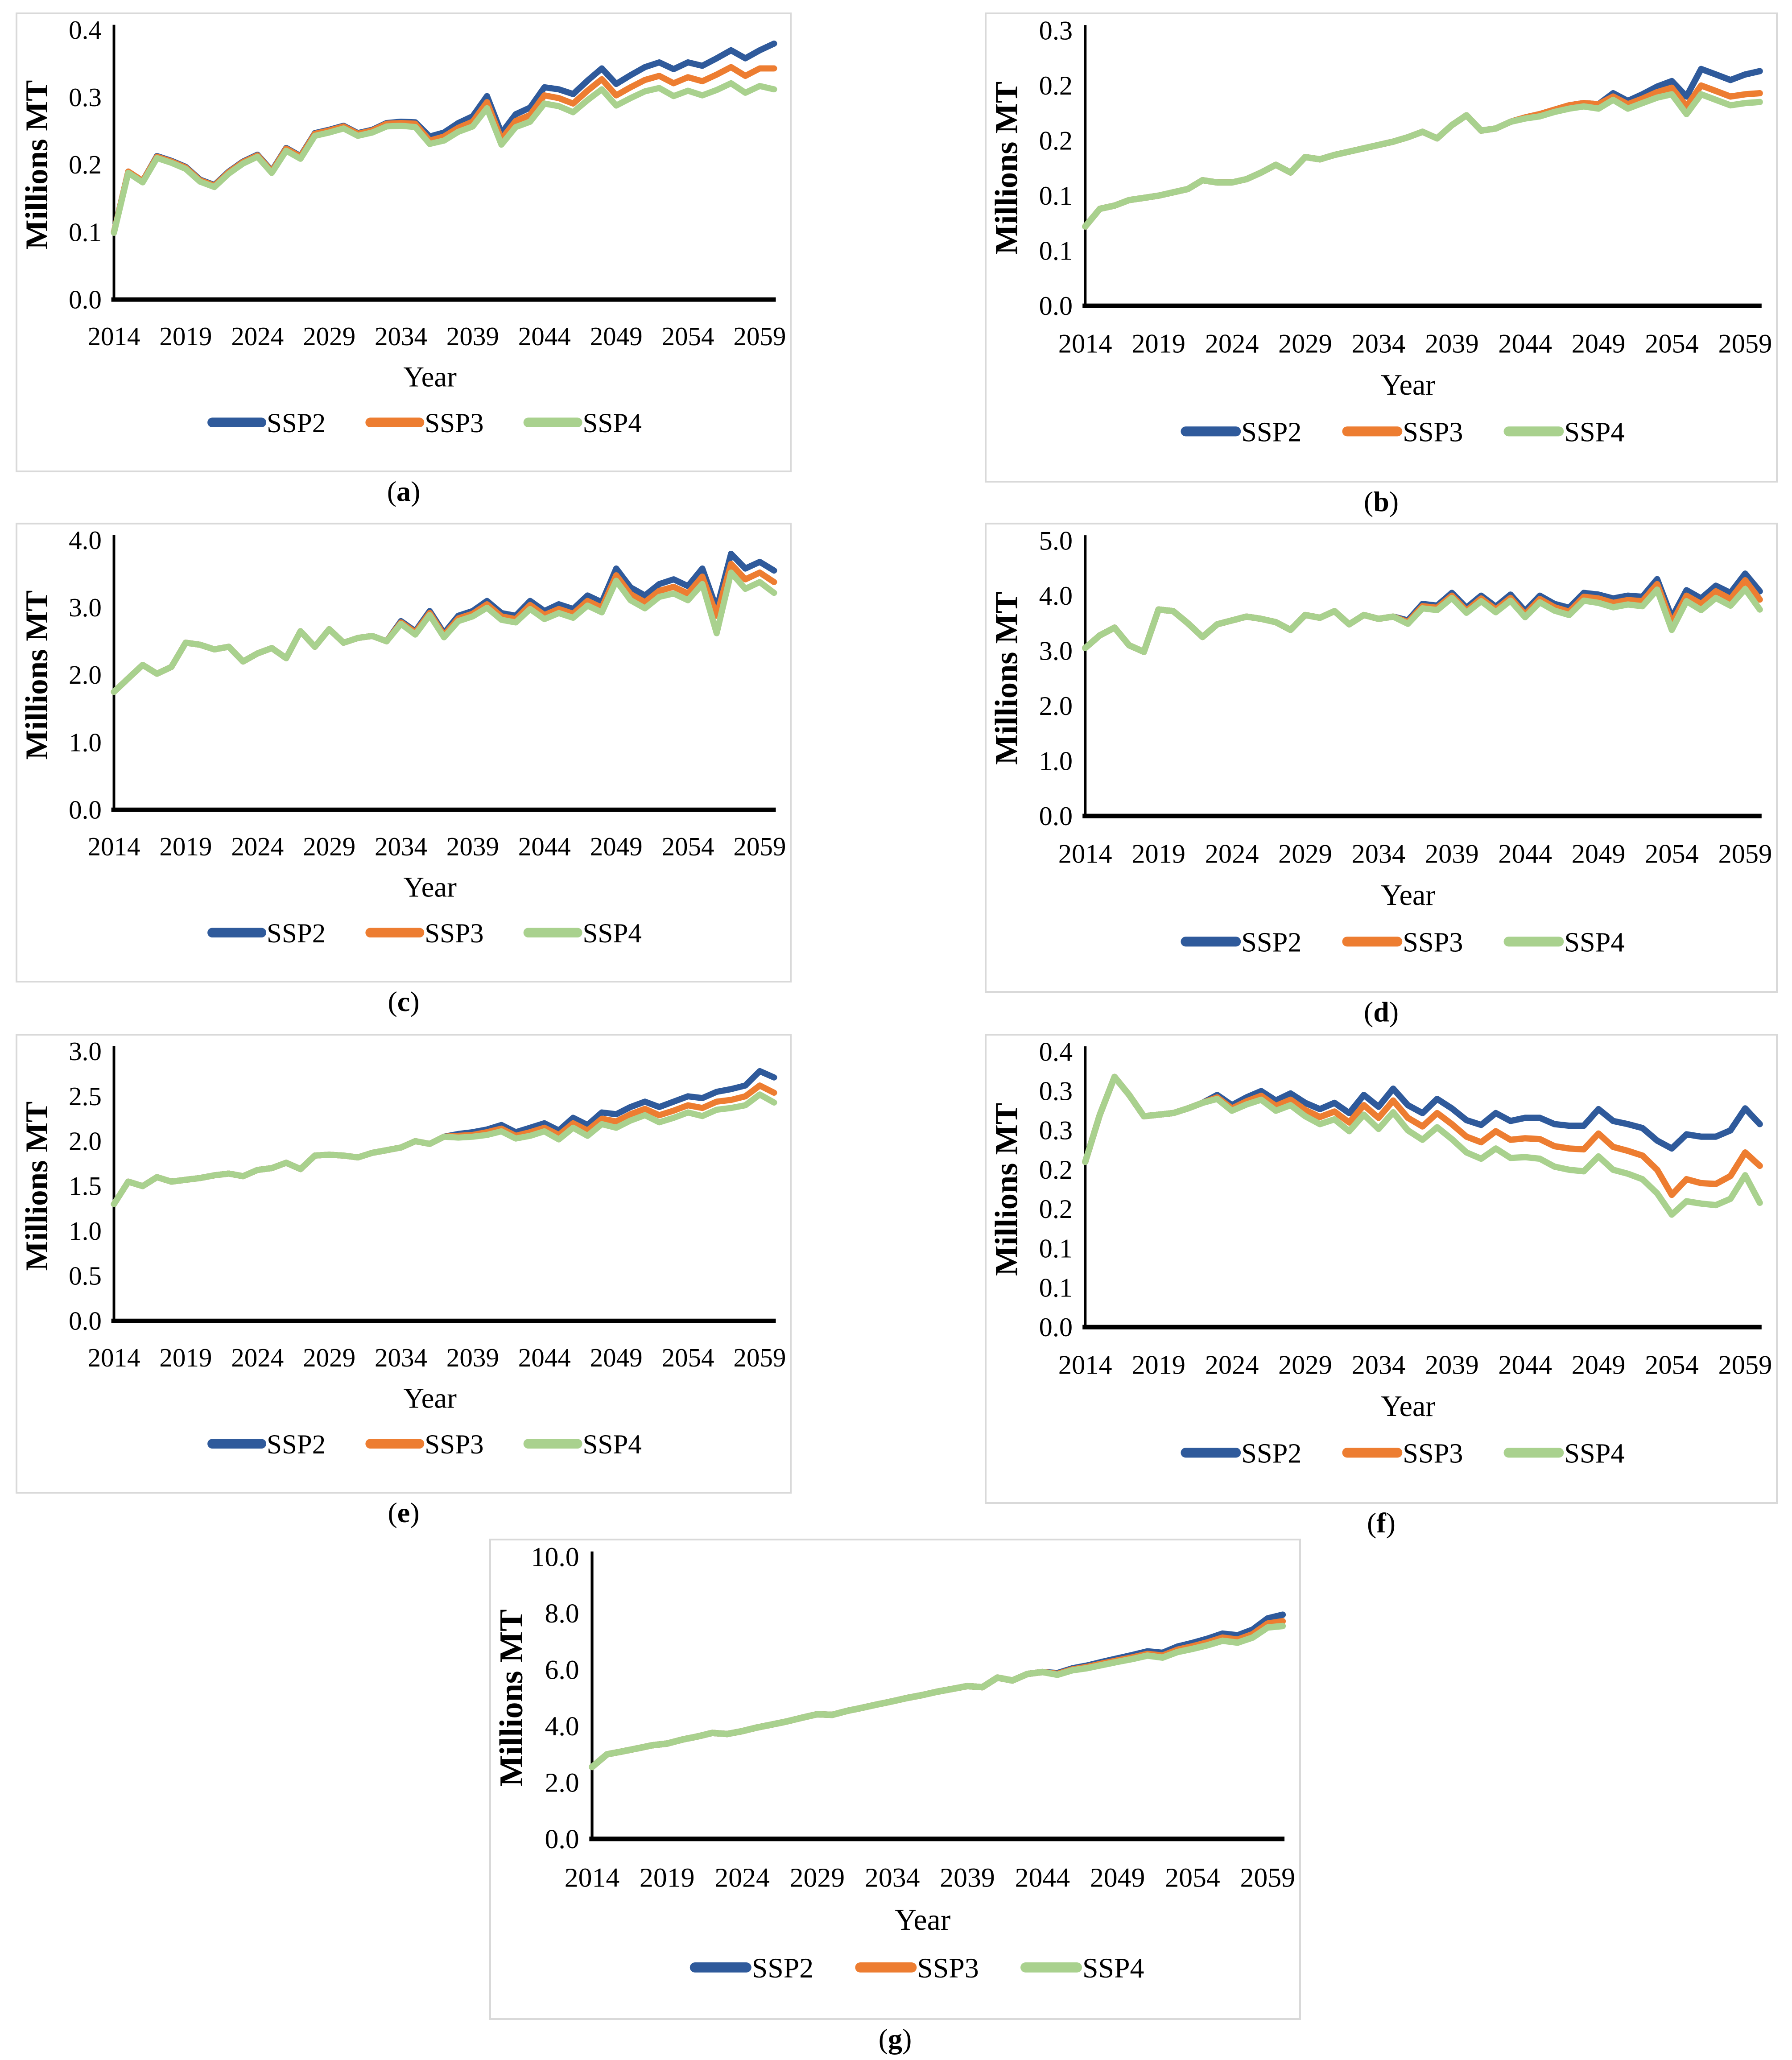  Describe the element at coordinates (1056, 541) in the screenshot. I see `y-tick-label: 5.0` at that location.